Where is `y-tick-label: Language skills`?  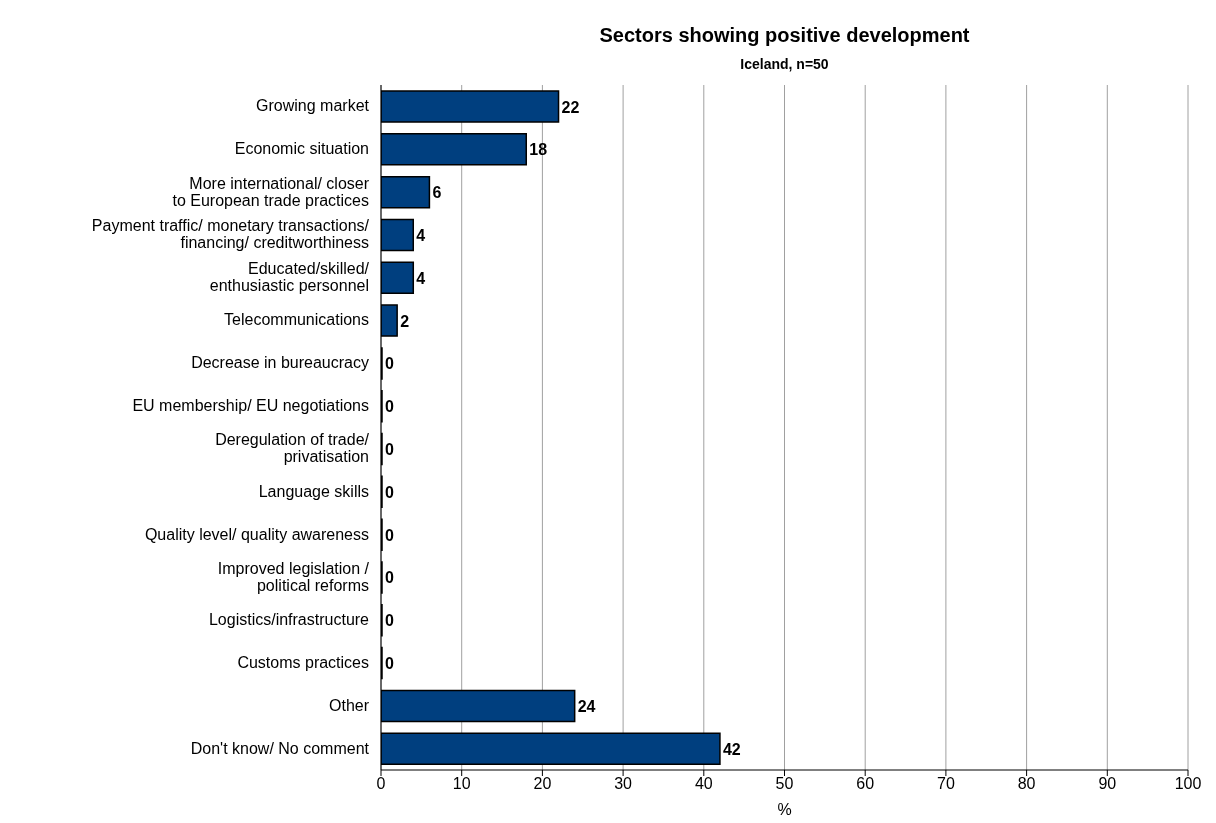 y-tick-label: Language skills is located at coordinates (313, 491).